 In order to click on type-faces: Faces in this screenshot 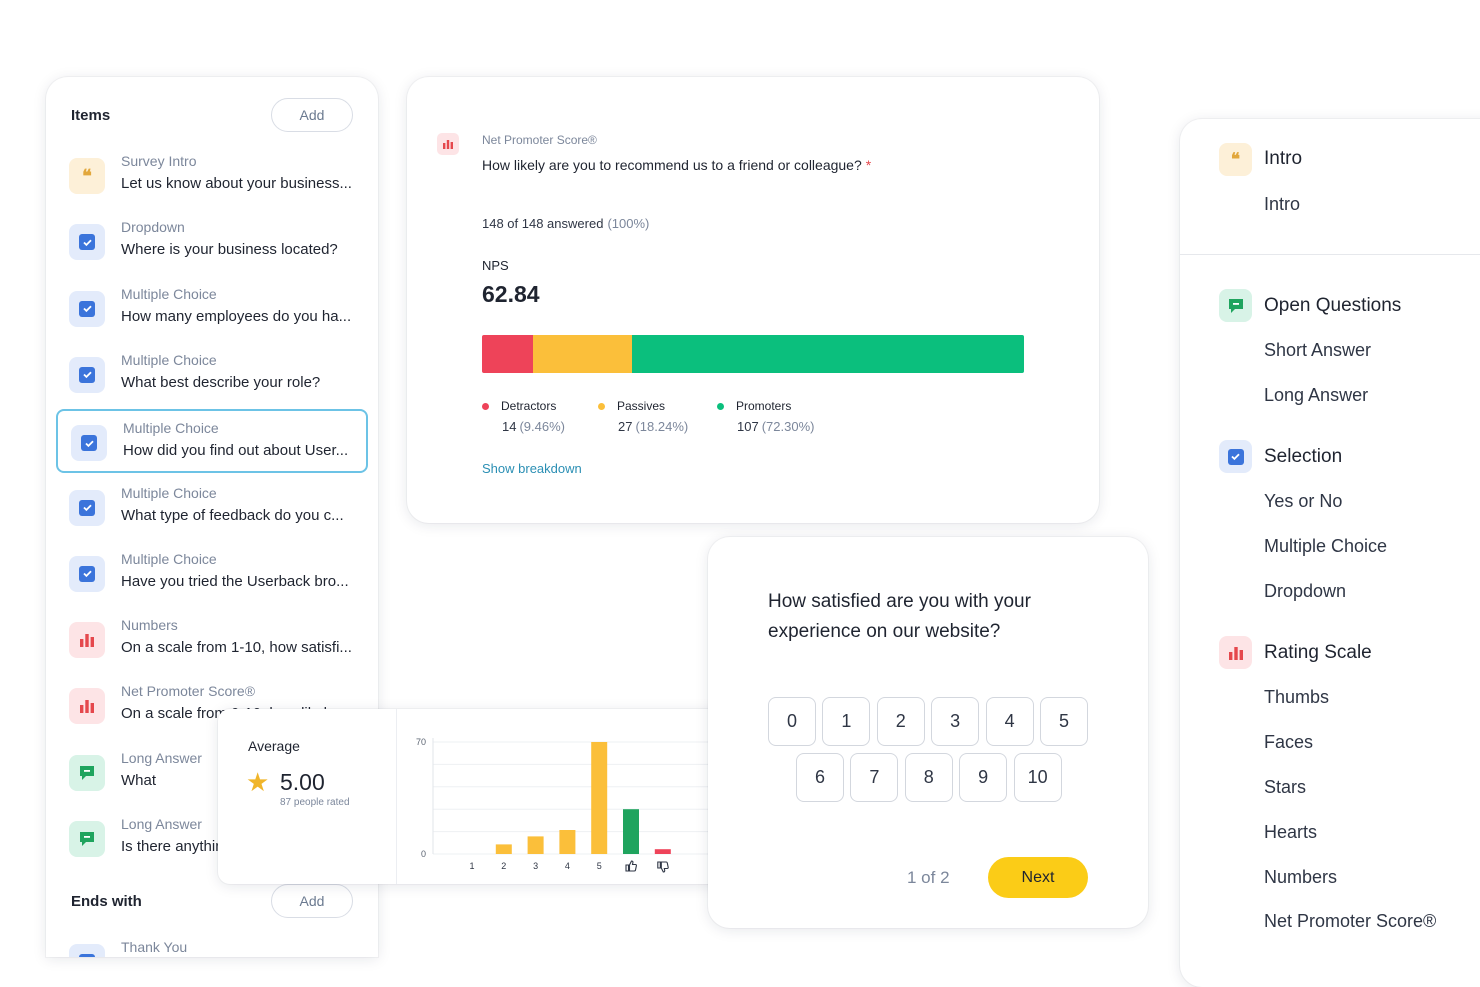, I will do `click(1289, 742)`.